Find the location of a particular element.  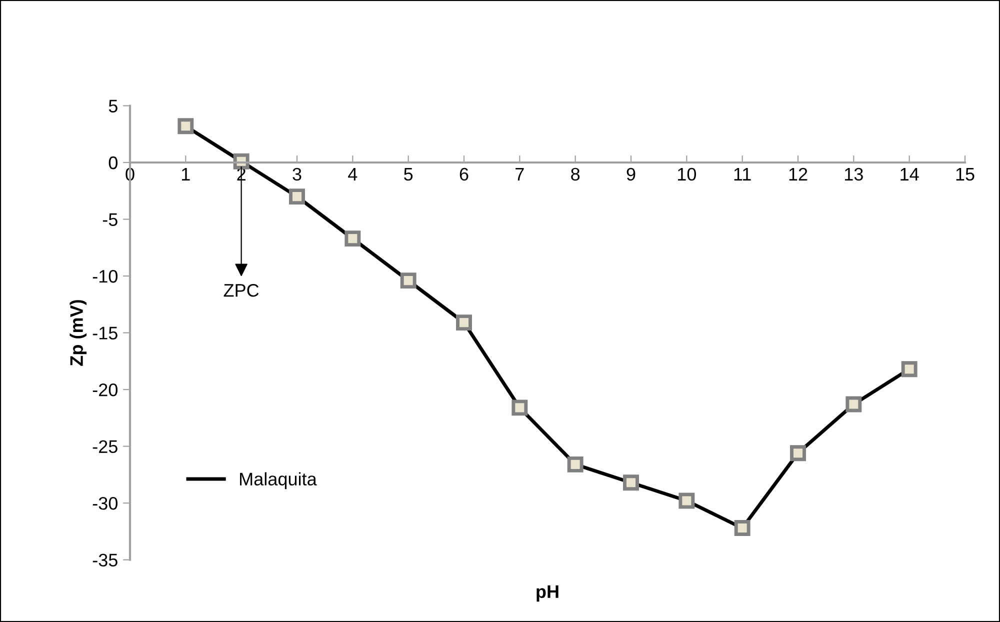

y-tick-label: -5 is located at coordinates (110, 219).